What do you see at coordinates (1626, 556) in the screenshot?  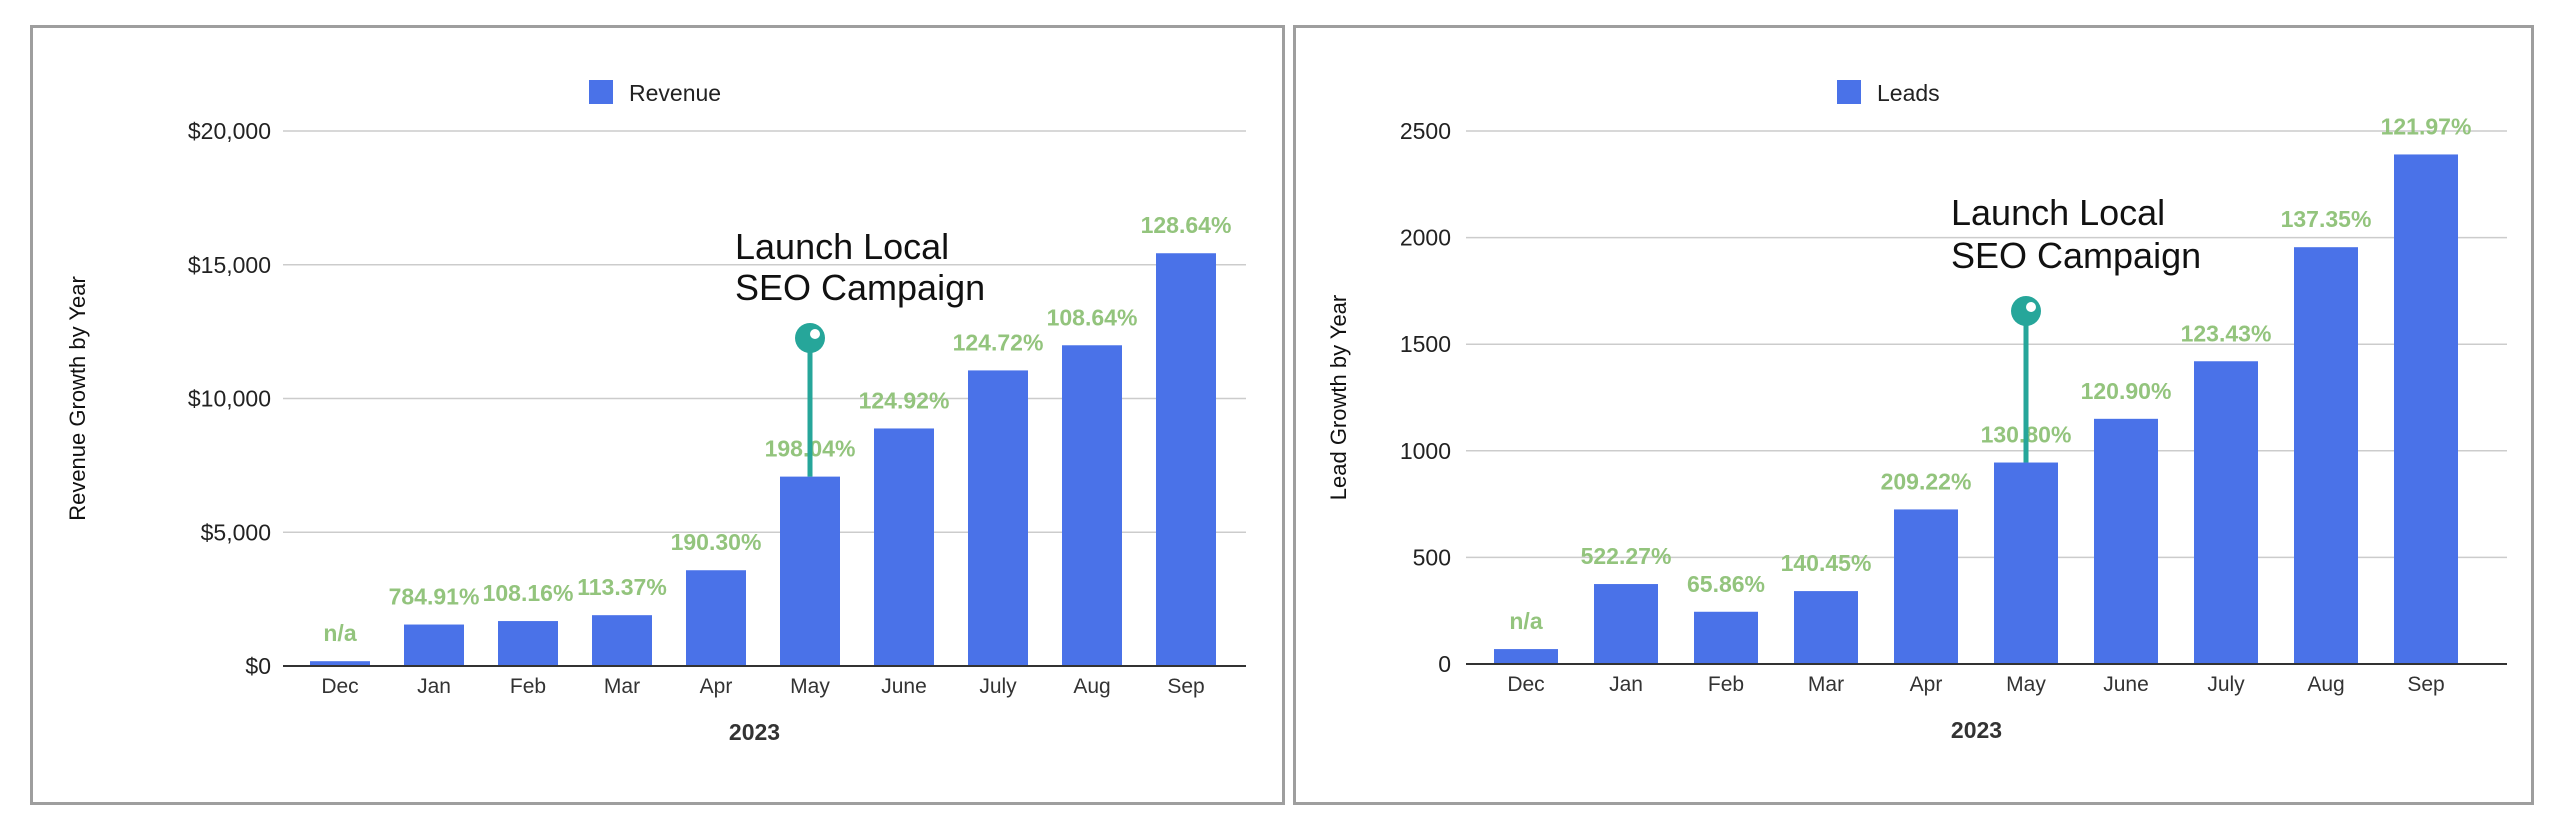 I see `data-label: 522.27%` at bounding box center [1626, 556].